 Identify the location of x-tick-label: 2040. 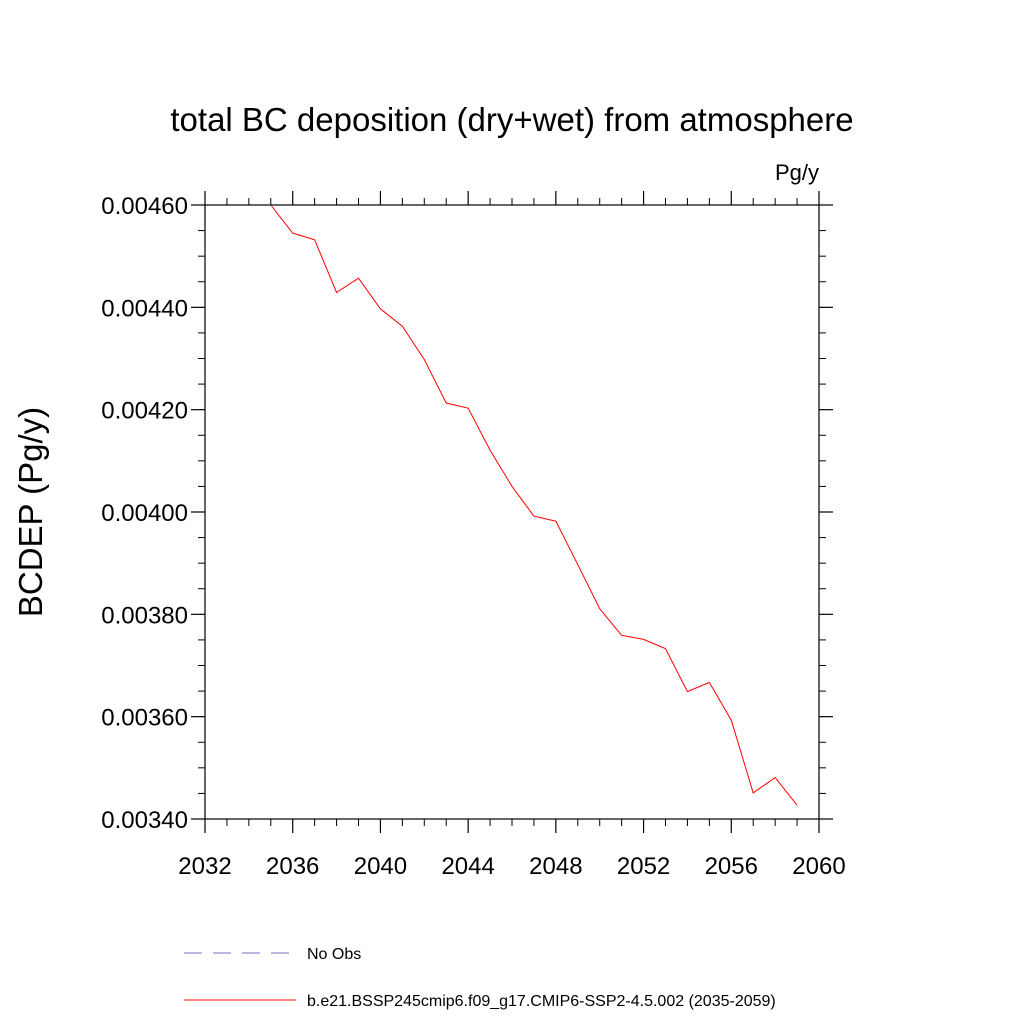
(380, 866).